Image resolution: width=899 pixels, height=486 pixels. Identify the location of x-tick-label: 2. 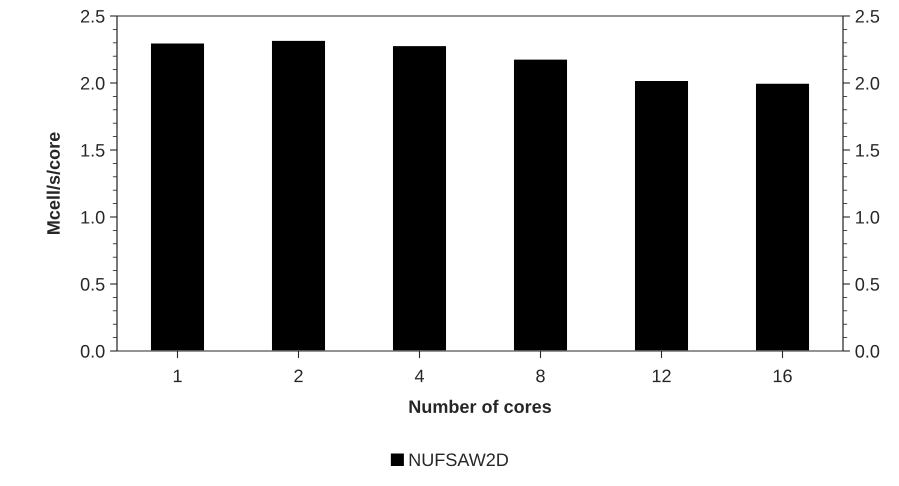
(298, 376).